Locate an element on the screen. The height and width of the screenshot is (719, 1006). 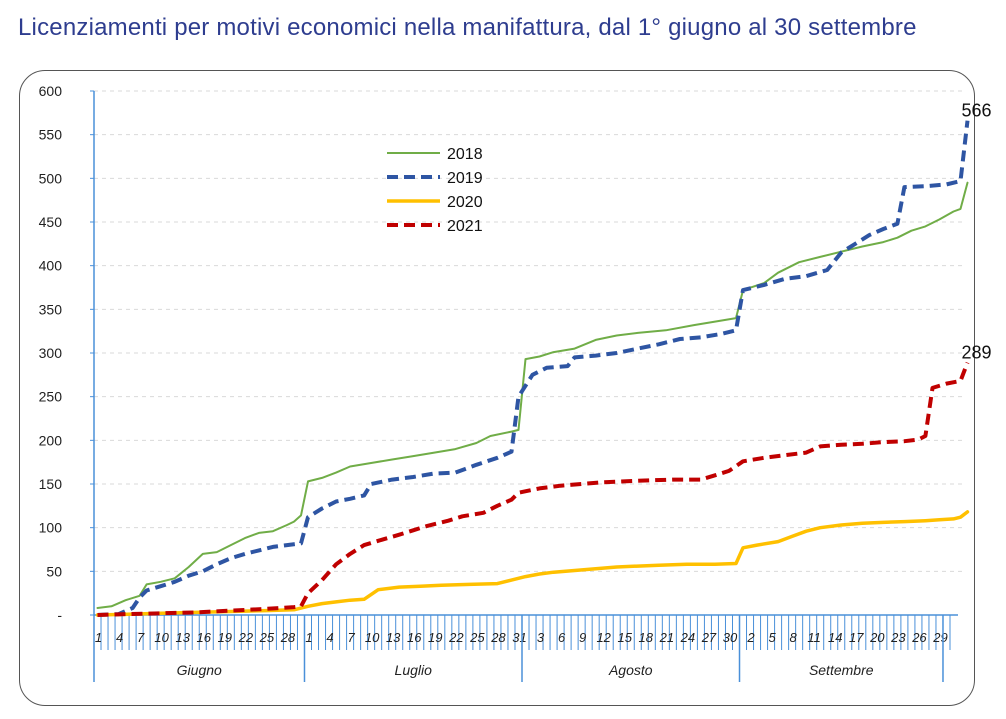
x-tick-label: 23 is located at coordinates (898, 637).